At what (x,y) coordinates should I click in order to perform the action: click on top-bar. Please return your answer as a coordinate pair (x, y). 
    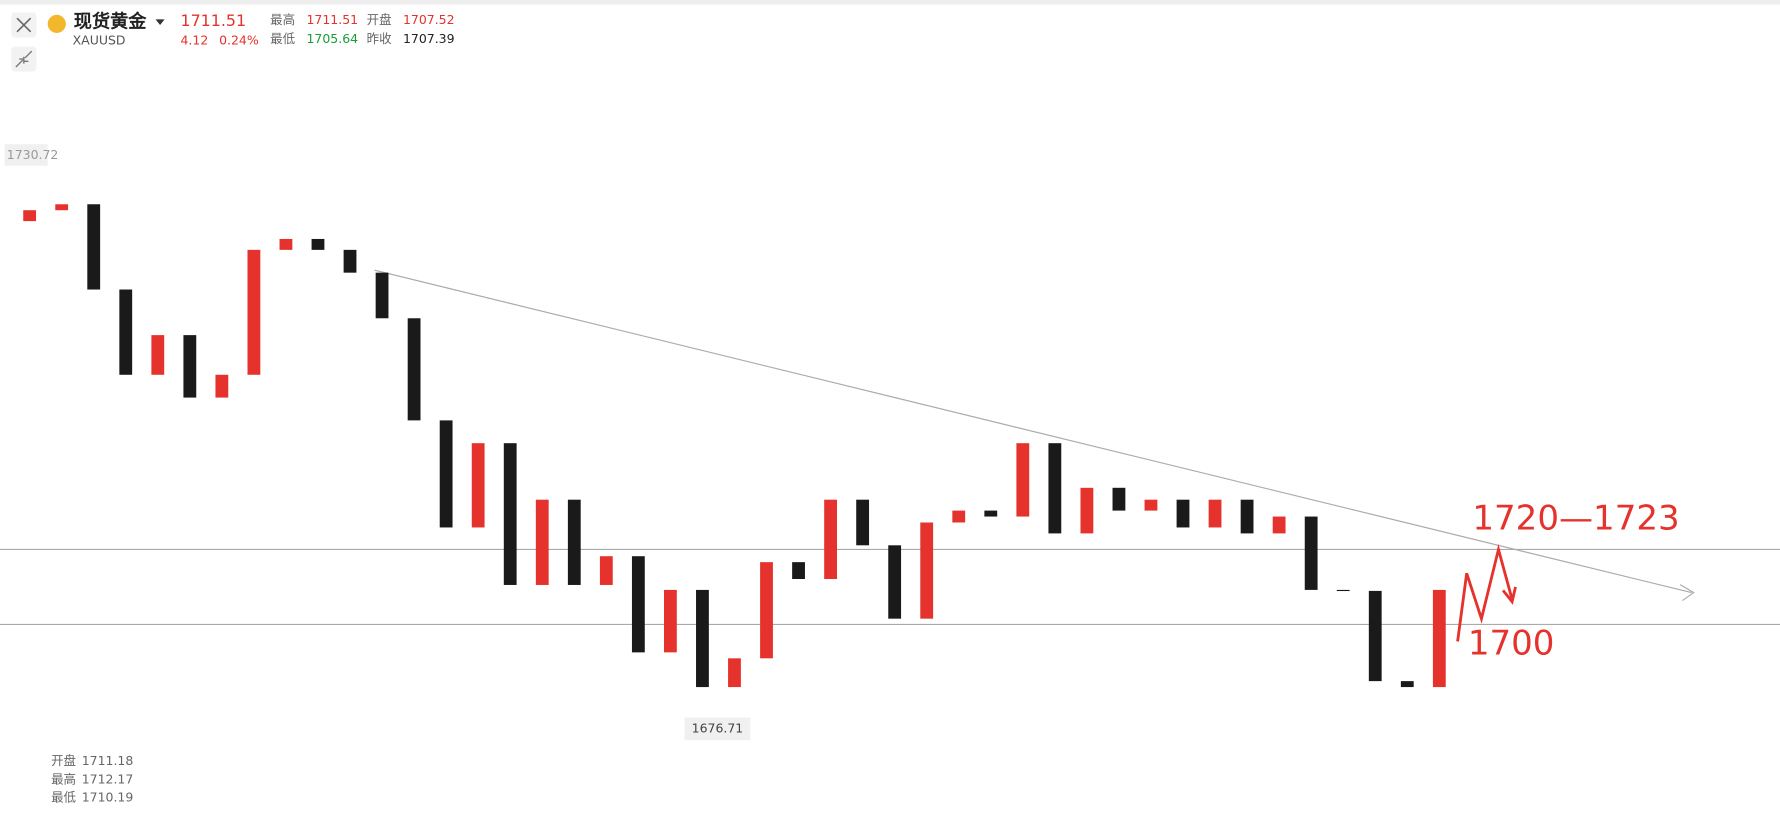
    Looking at the image, I should click on (890, 2).